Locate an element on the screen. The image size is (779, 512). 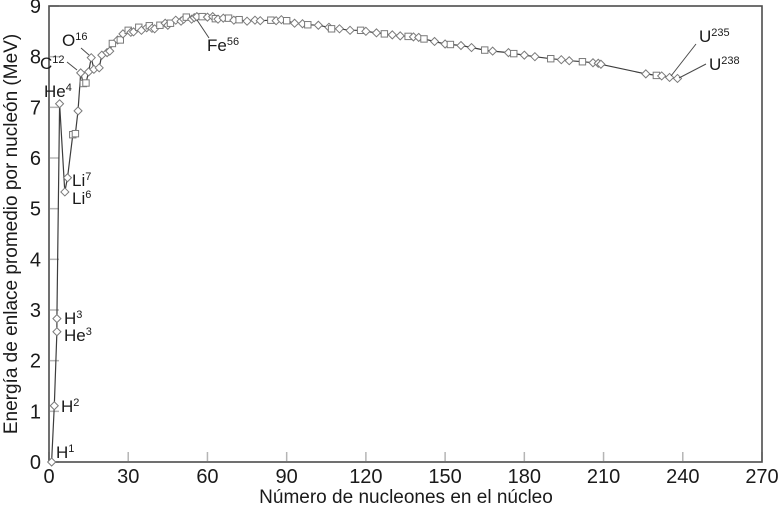
x-tick-label: 60 is located at coordinates (207, 477).